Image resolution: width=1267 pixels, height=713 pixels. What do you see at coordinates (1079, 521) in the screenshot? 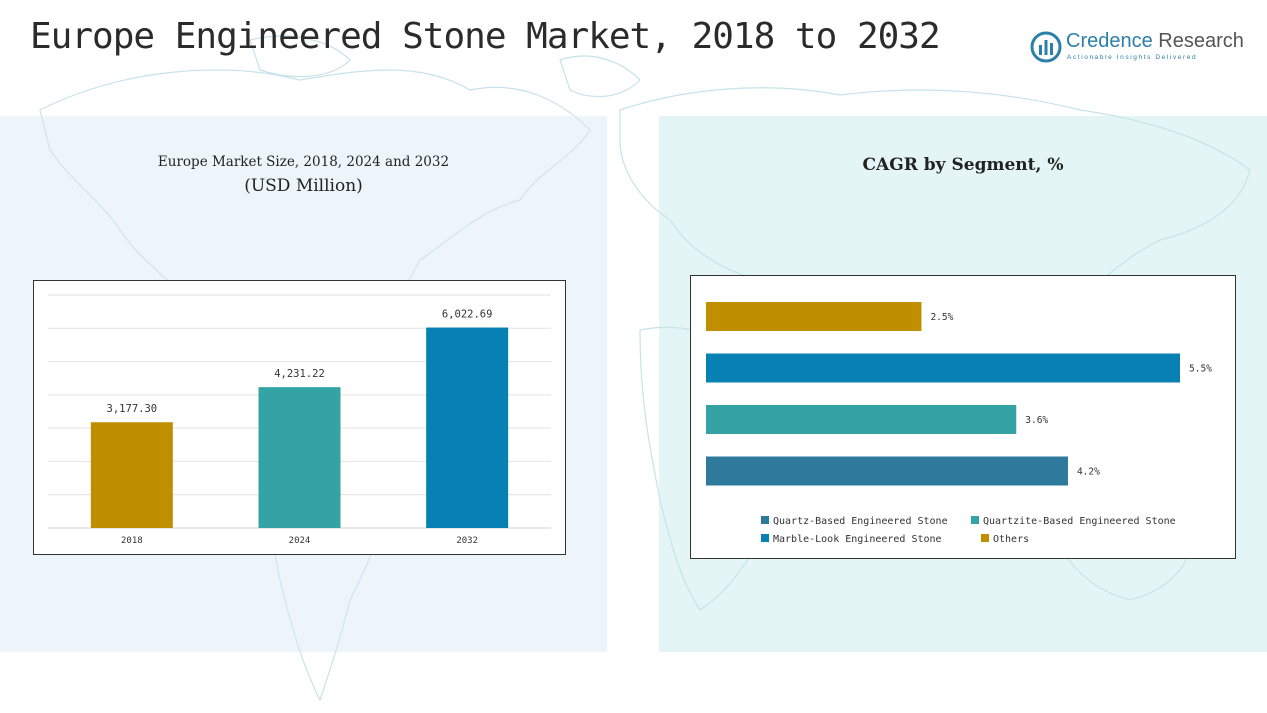
I see `legend-label: Quartzite-Based Engineered Stone` at bounding box center [1079, 521].